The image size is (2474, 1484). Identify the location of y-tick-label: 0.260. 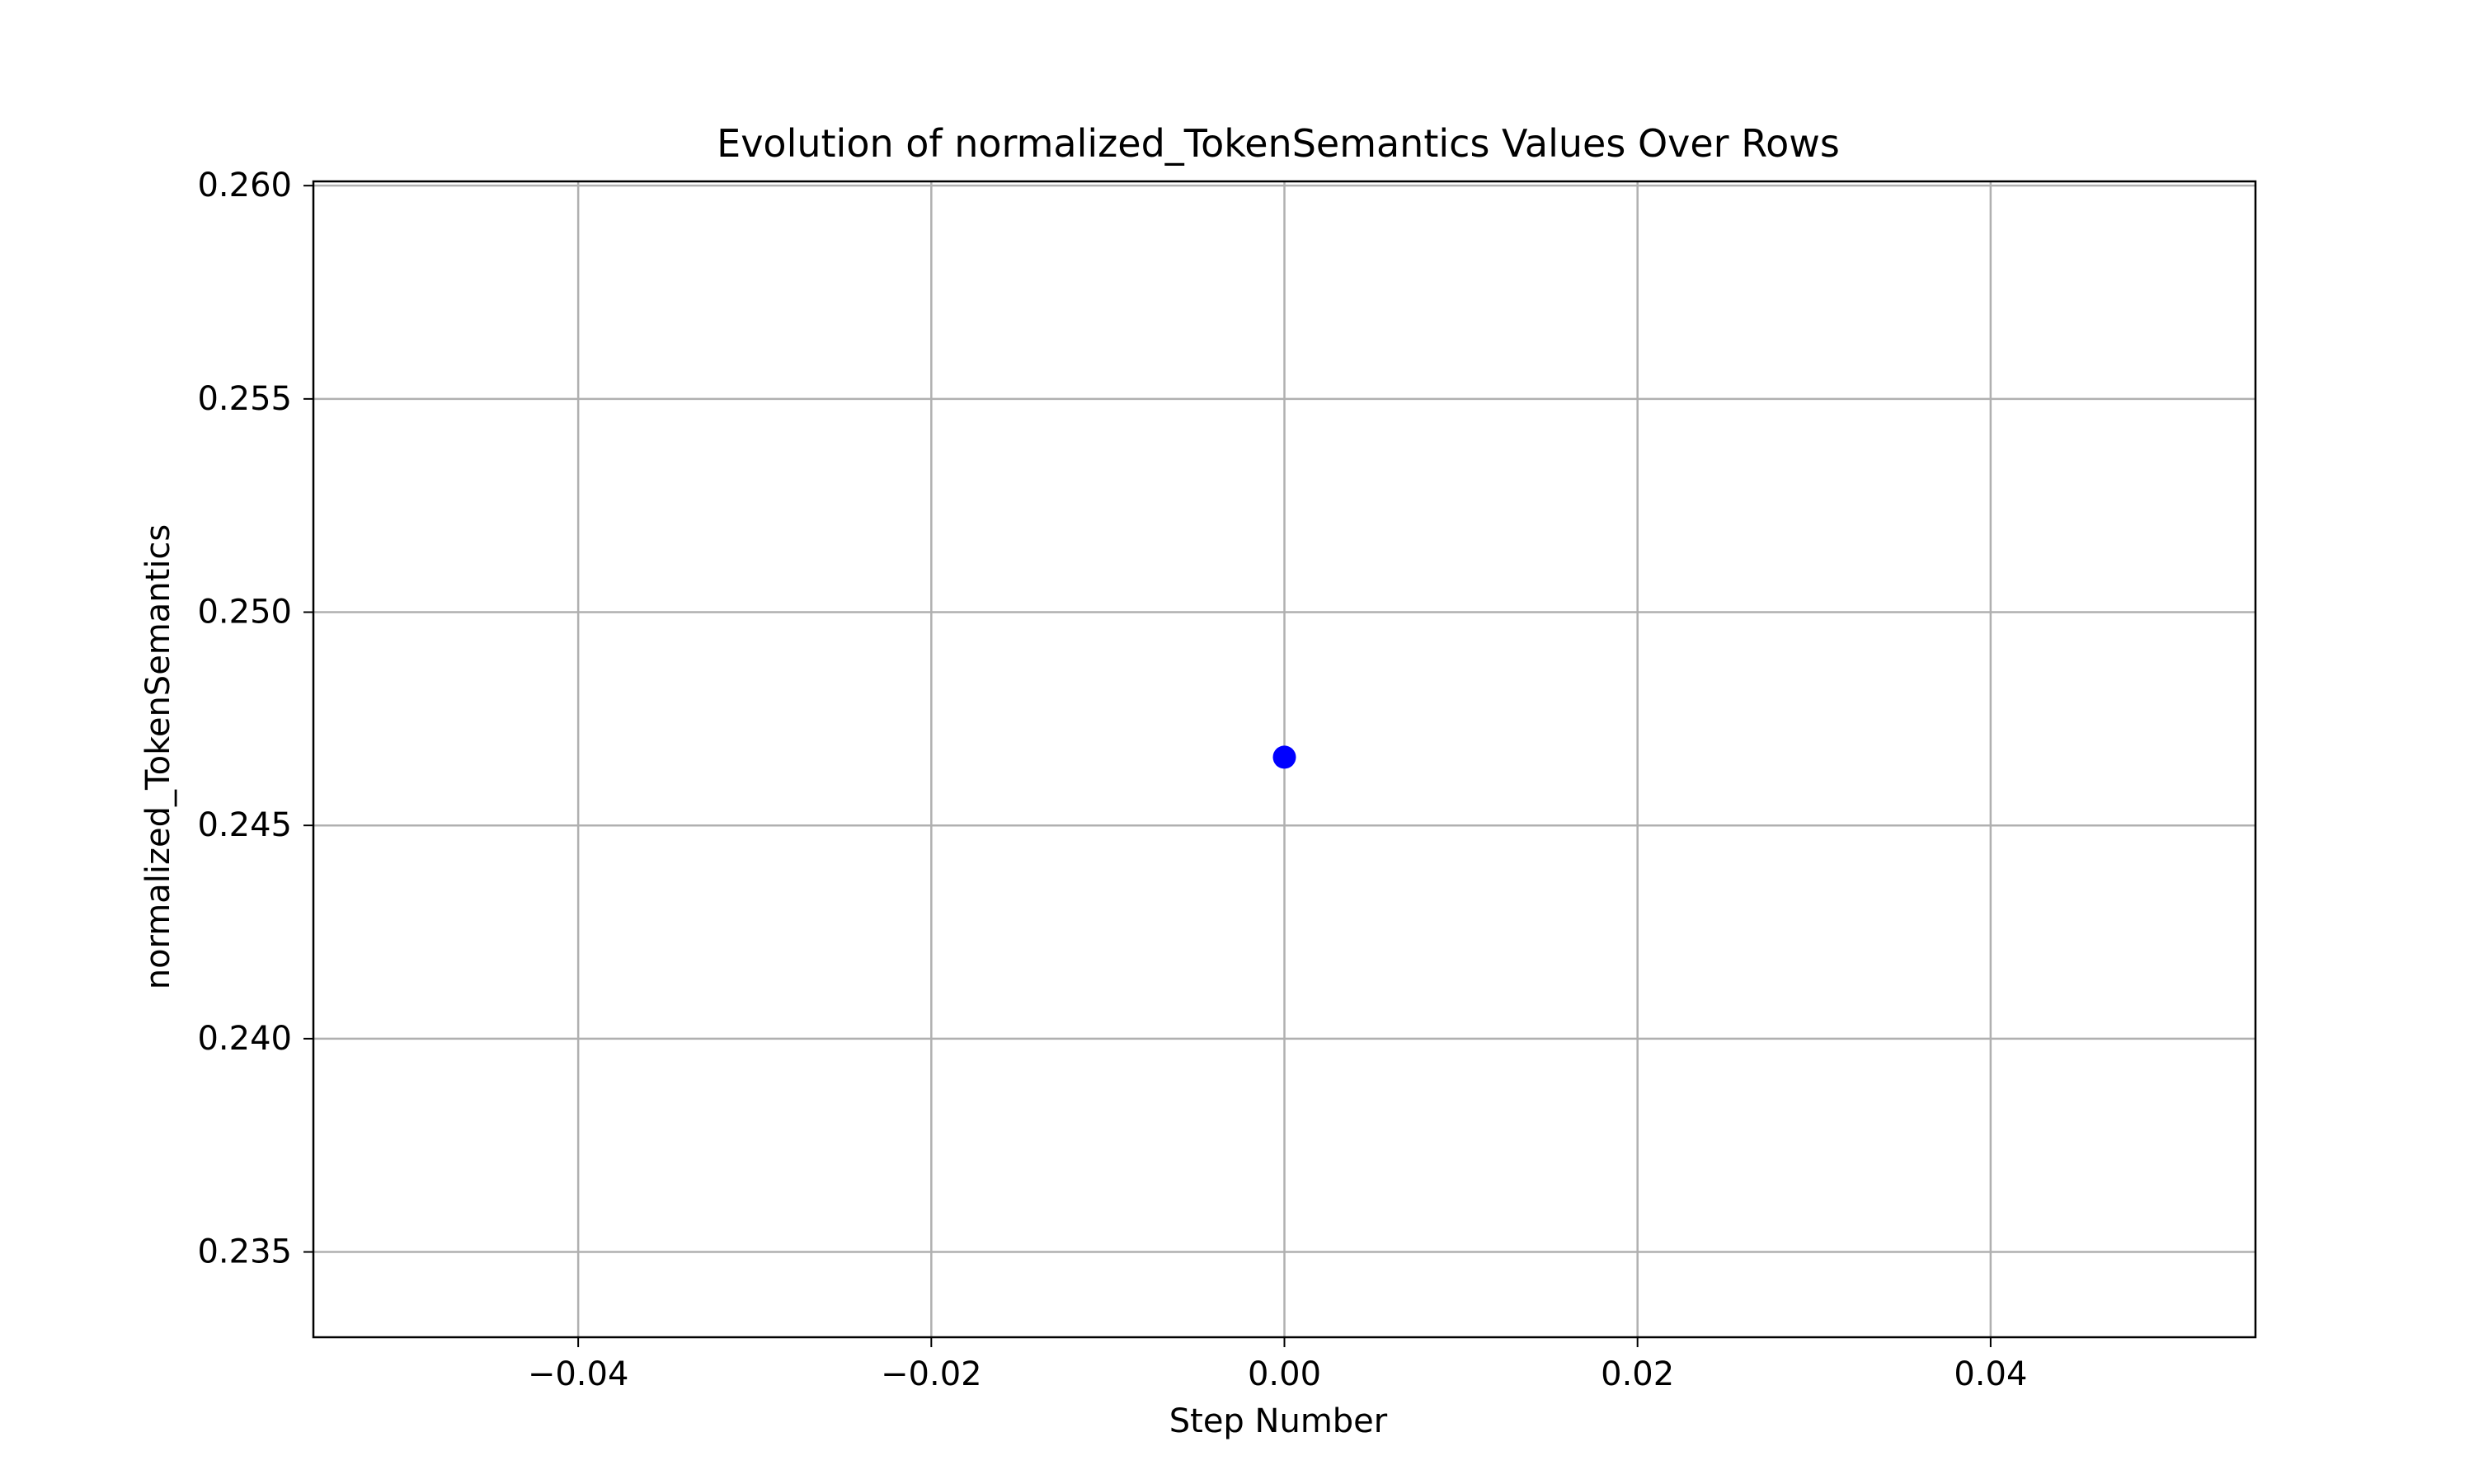
(244, 185).